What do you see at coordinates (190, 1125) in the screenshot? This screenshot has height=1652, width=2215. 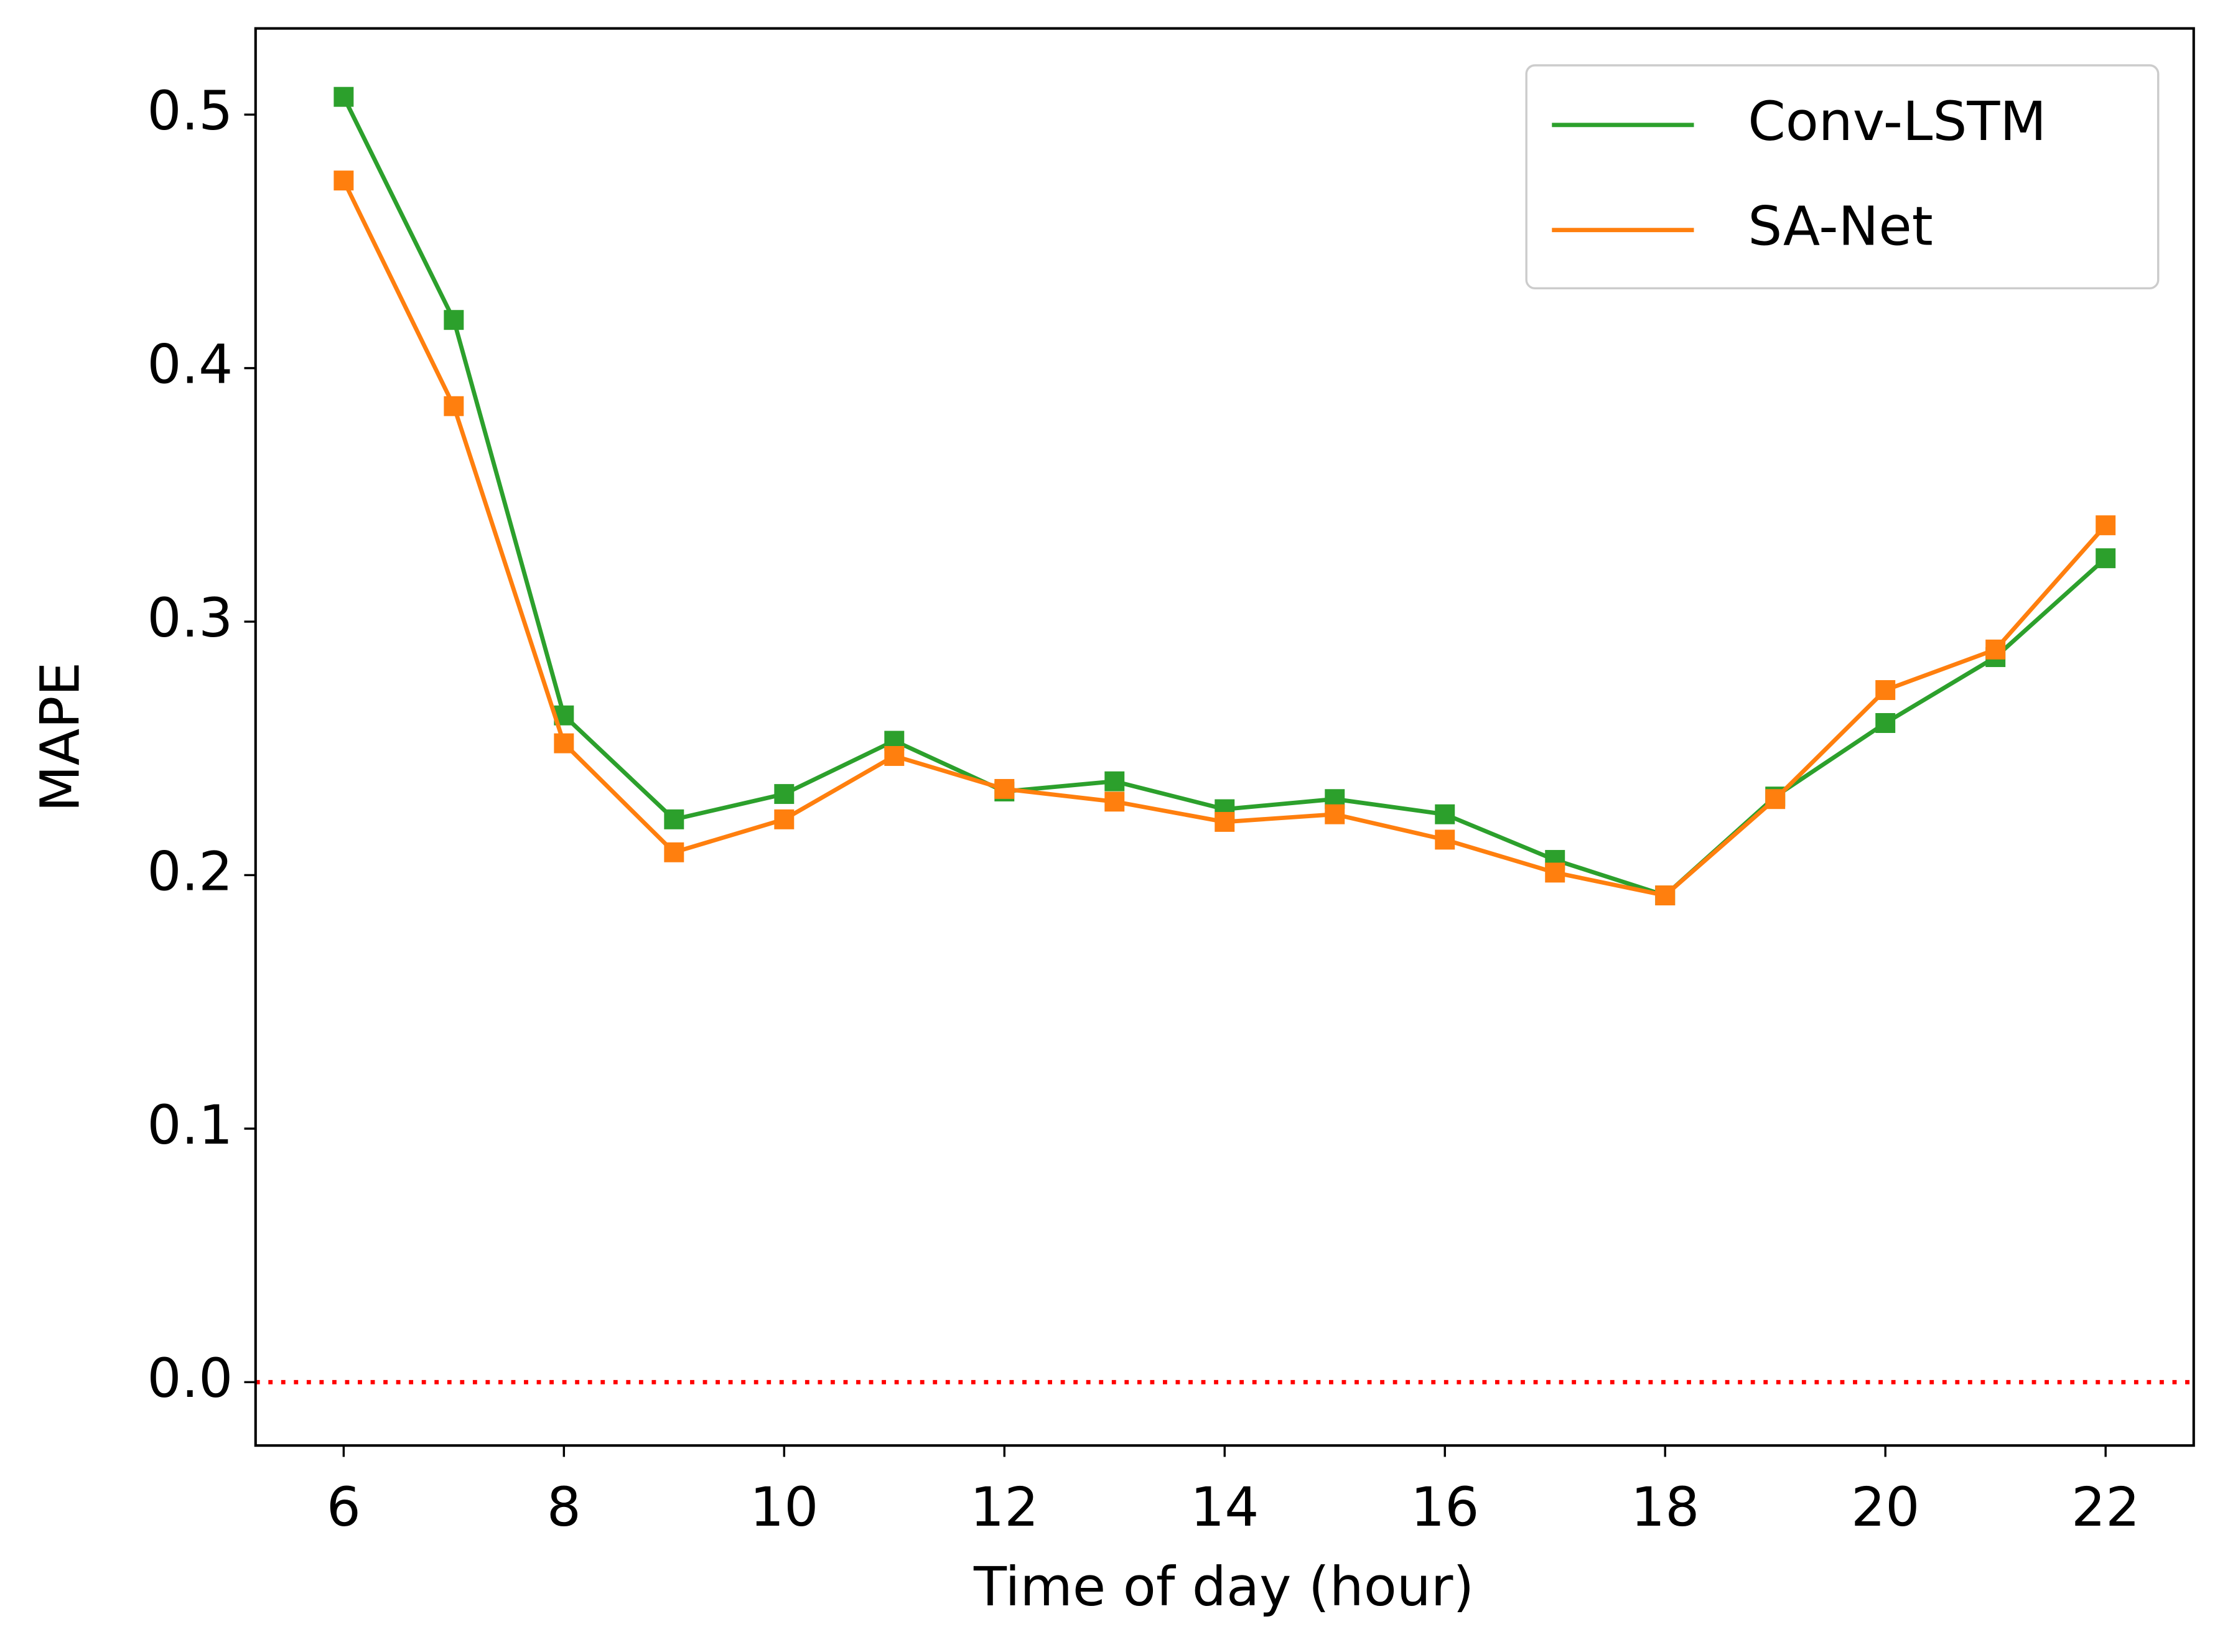 I see `y-tick-label: 0.1` at bounding box center [190, 1125].